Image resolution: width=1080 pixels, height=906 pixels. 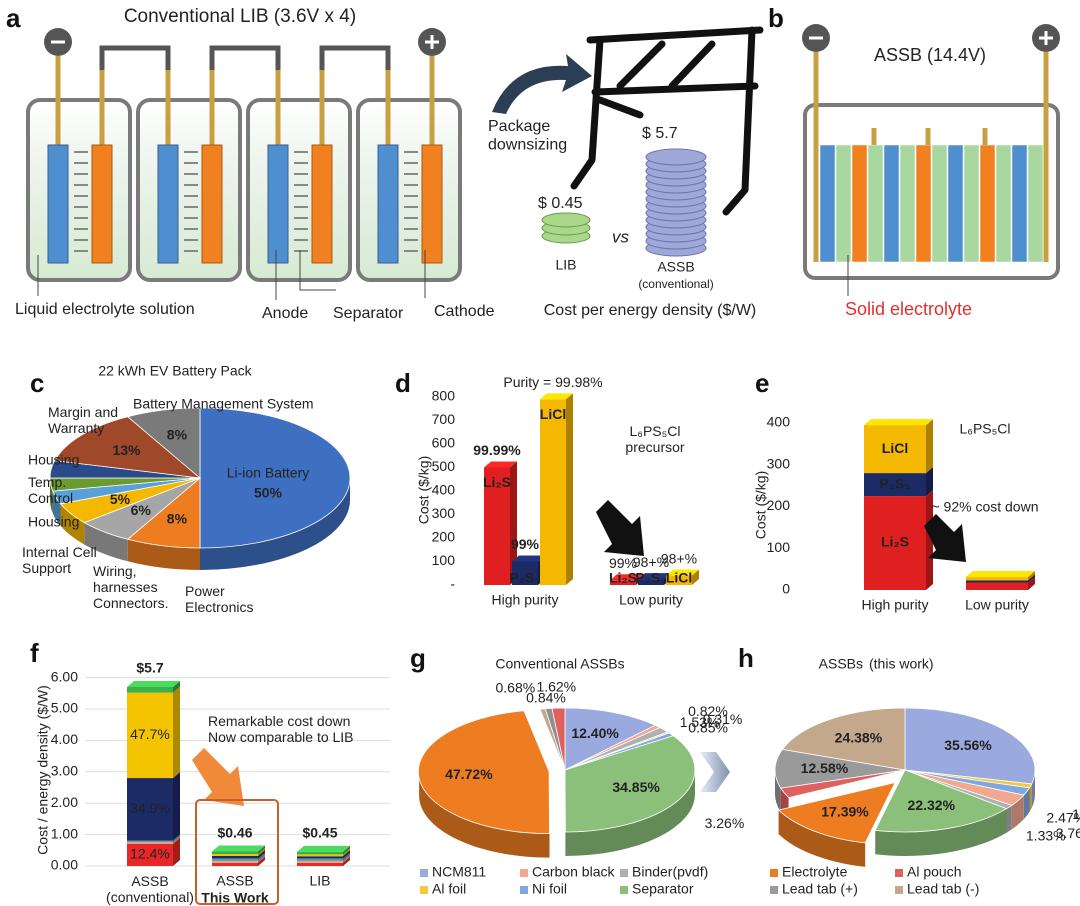 I want to click on purity-label: Purity = 99.98%, so click(x=552, y=382).